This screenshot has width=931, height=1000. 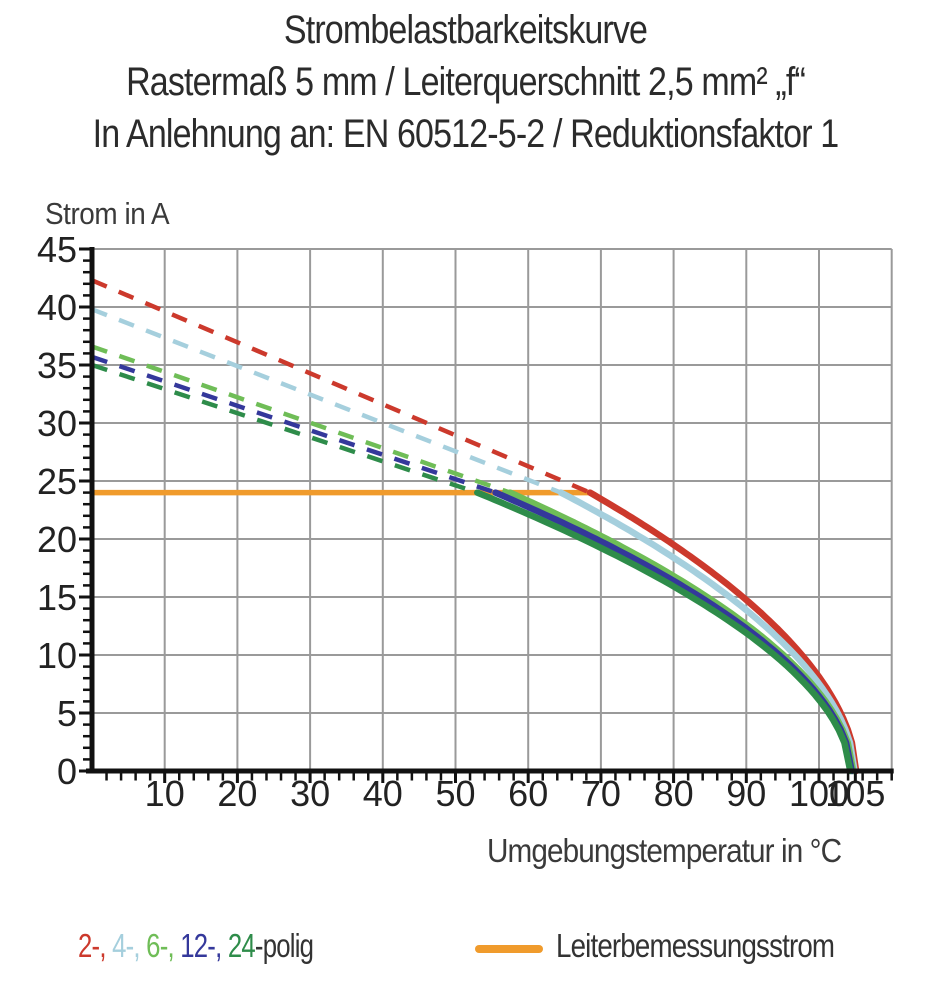 What do you see at coordinates (664, 850) in the screenshot?
I see `x-axis-title: Umgebungstemperatur in °C` at bounding box center [664, 850].